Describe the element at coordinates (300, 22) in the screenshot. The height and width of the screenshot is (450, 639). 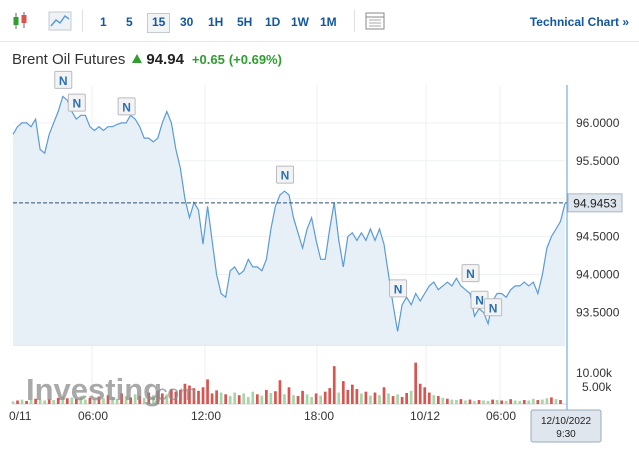
I see `timeframe-1w-button: 1W` at that location.